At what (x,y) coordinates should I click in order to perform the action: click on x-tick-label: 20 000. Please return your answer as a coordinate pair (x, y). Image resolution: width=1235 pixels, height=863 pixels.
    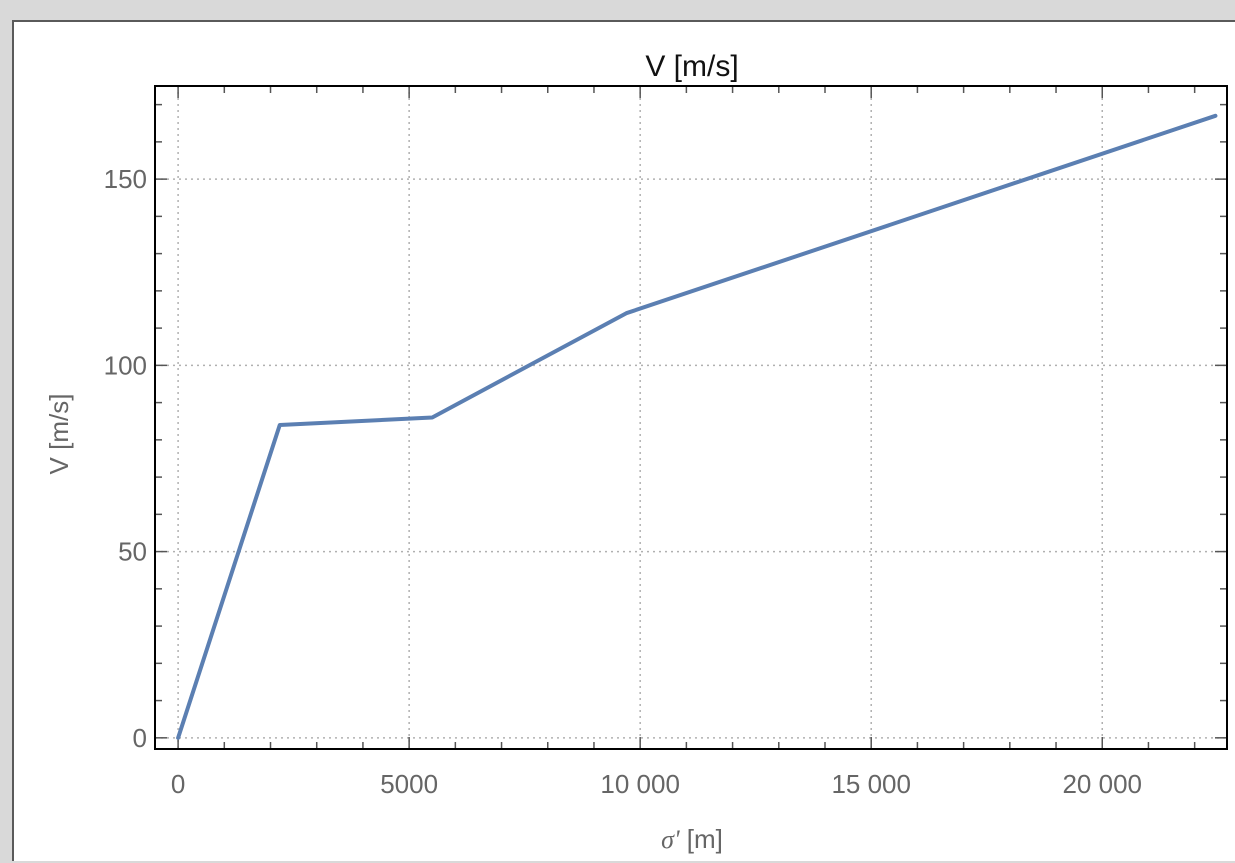
    Looking at the image, I should click on (1102, 784).